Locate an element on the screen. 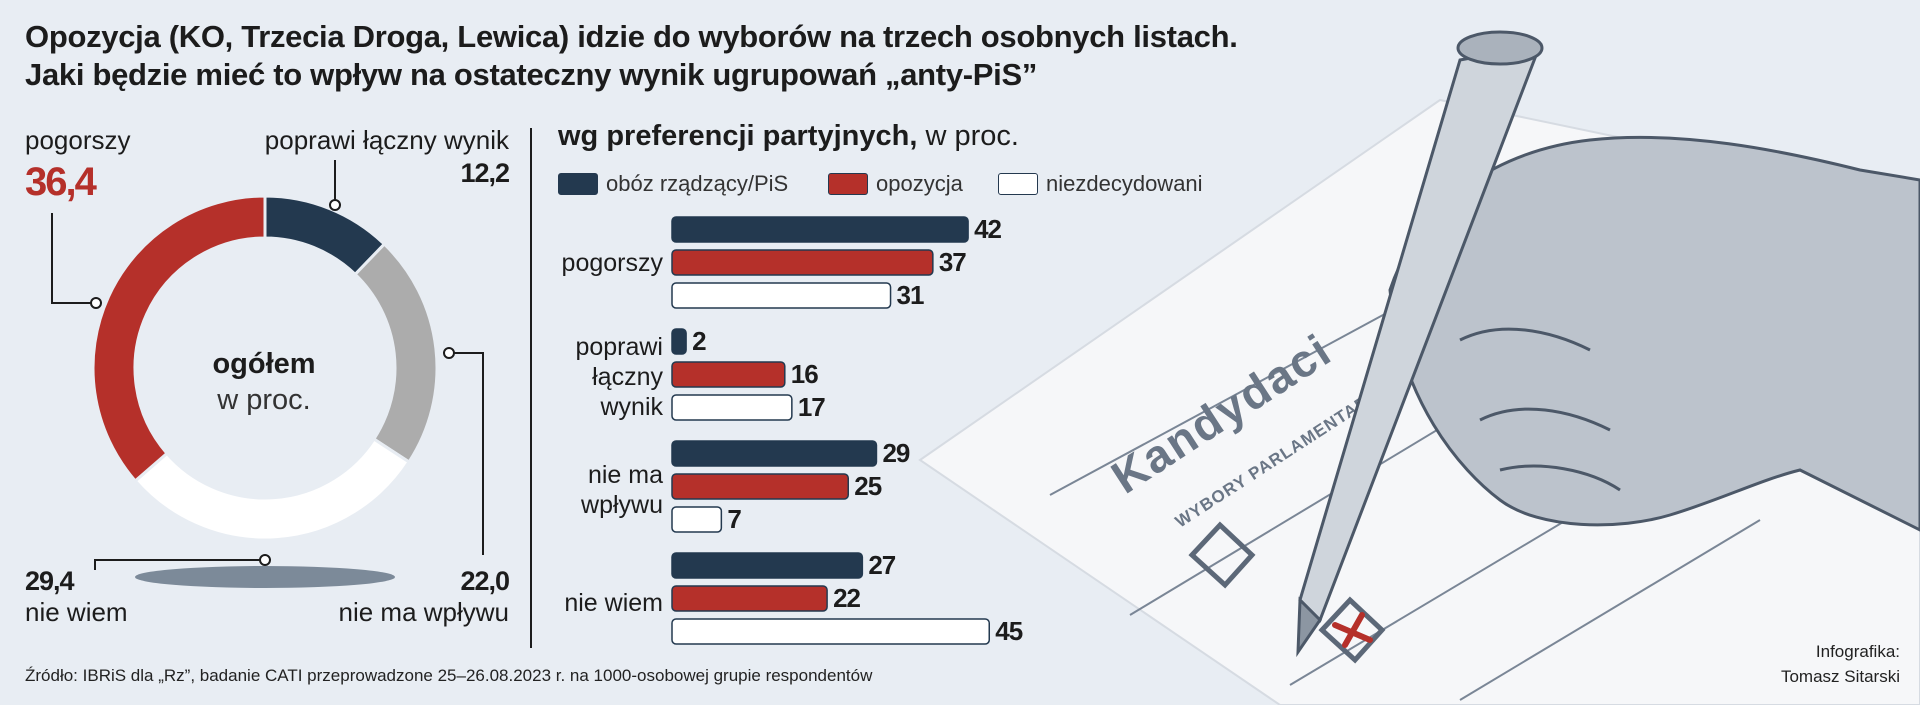  legend-swatch-pis is located at coordinates (578, 184).